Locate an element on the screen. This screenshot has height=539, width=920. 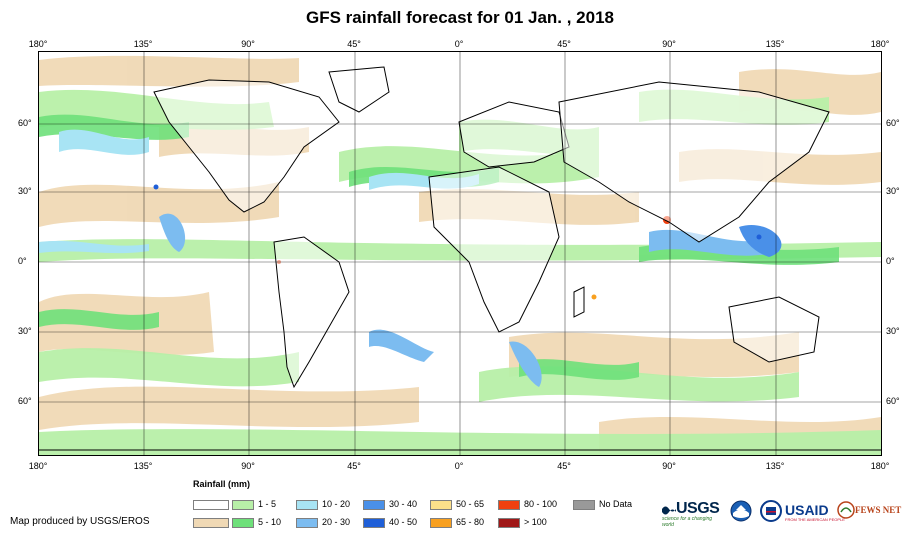
fewsnet-logo: FEWS NET is located at coordinates (869, 510).